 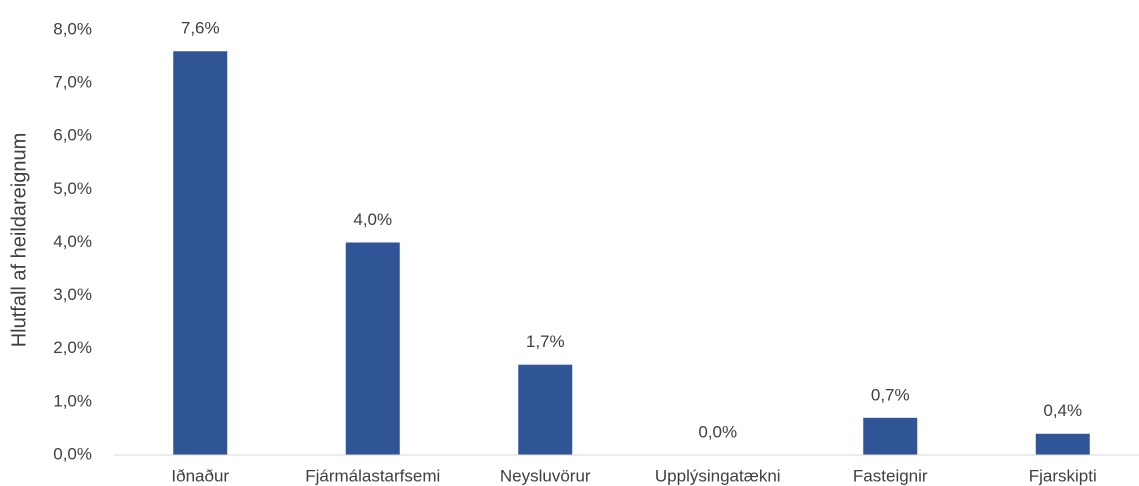 What do you see at coordinates (200, 28) in the screenshot?
I see `data-label: 7,6%` at bounding box center [200, 28].